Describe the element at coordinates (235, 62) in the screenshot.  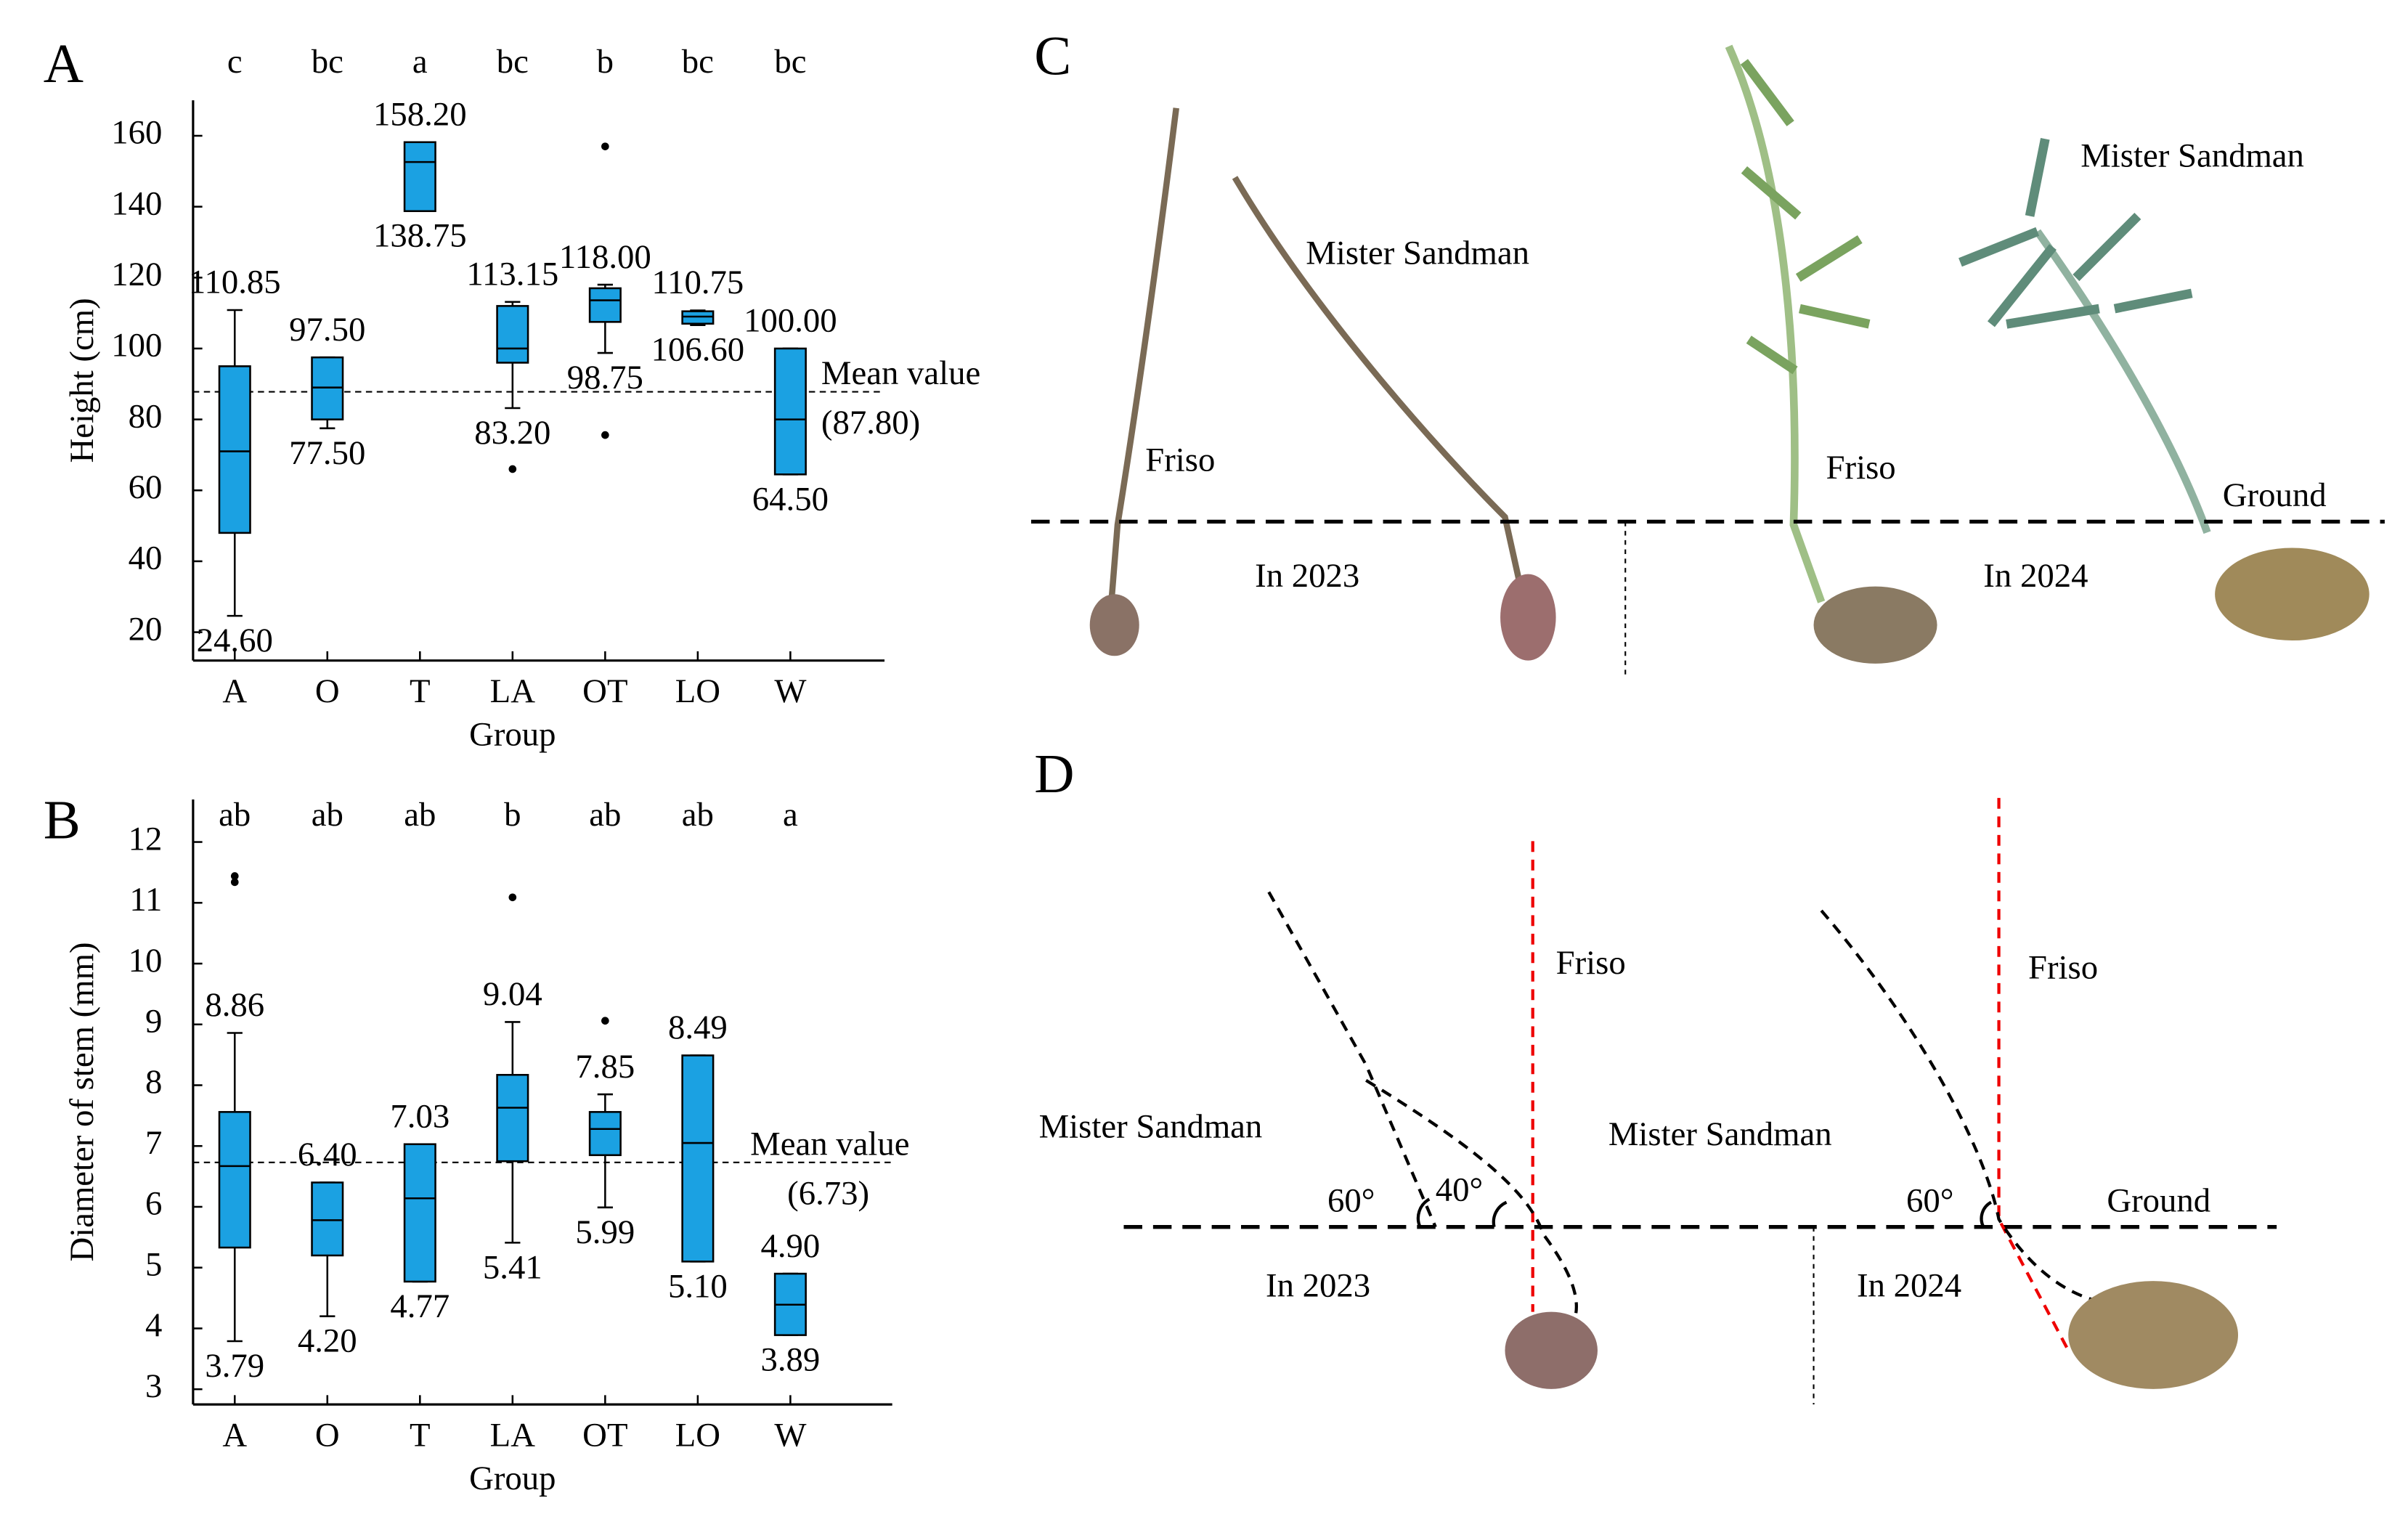
I see `significance-letter: c` at that location.